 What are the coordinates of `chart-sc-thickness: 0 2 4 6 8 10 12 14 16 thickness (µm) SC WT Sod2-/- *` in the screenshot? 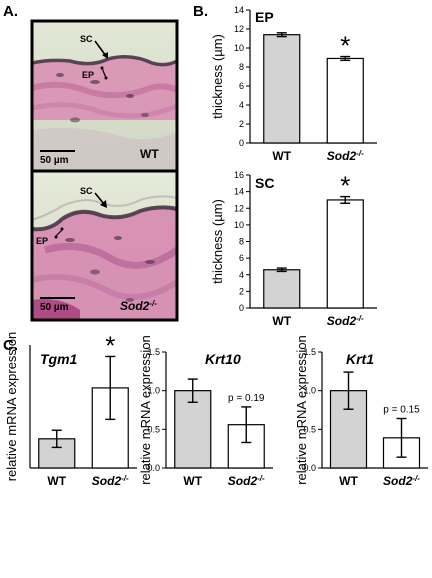 It's located at (293, 249).